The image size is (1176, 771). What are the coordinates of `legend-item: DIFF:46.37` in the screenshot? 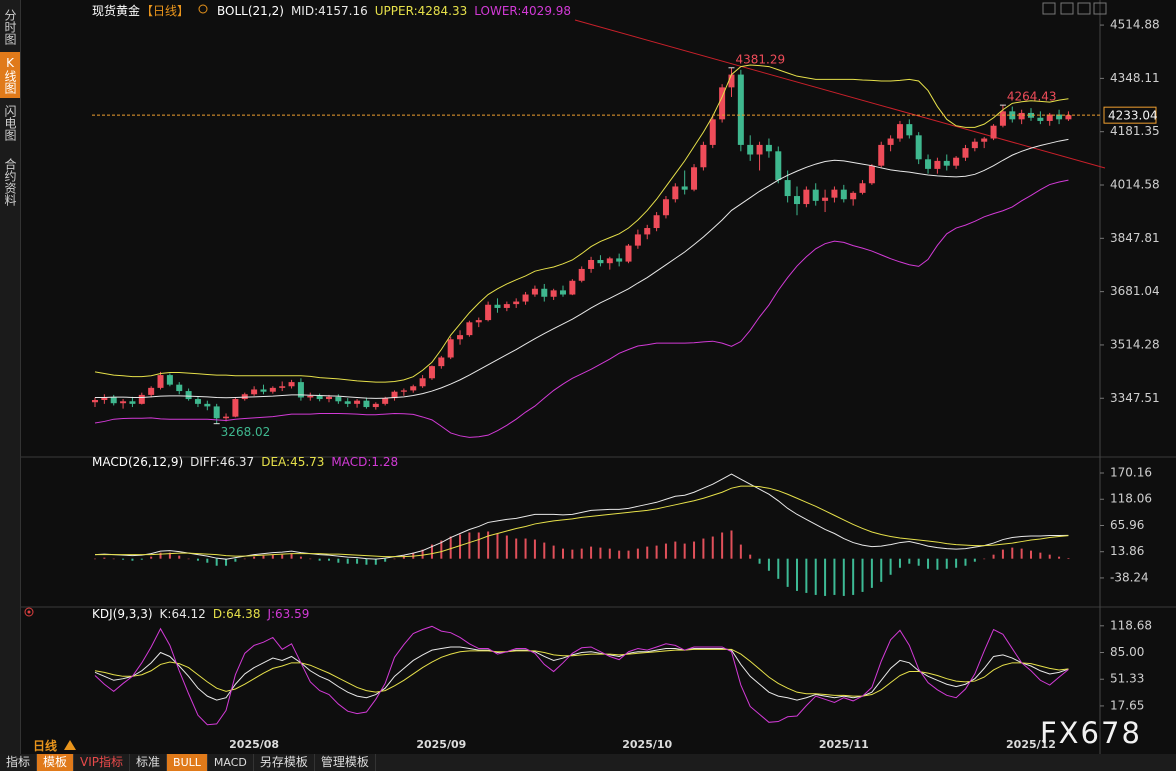 It's located at (222, 462).